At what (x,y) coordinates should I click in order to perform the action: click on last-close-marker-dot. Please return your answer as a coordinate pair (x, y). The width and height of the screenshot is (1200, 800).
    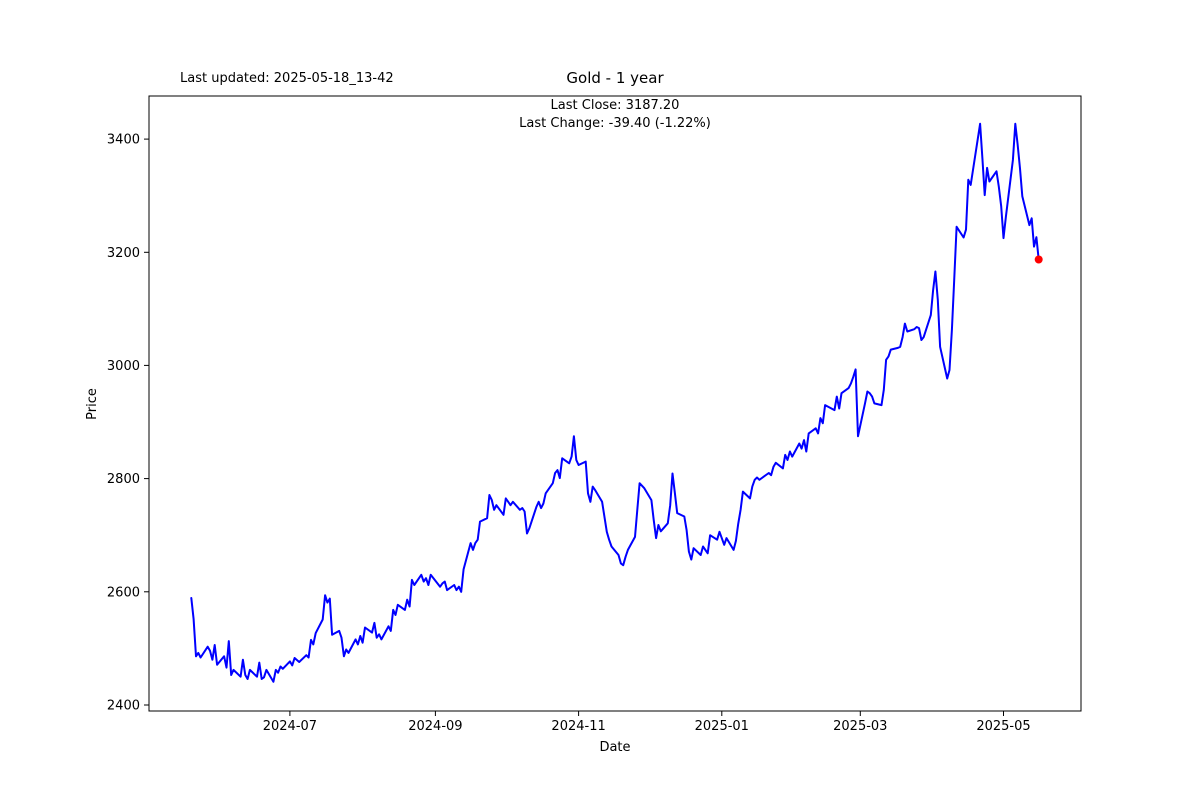
    Looking at the image, I should click on (1038, 259).